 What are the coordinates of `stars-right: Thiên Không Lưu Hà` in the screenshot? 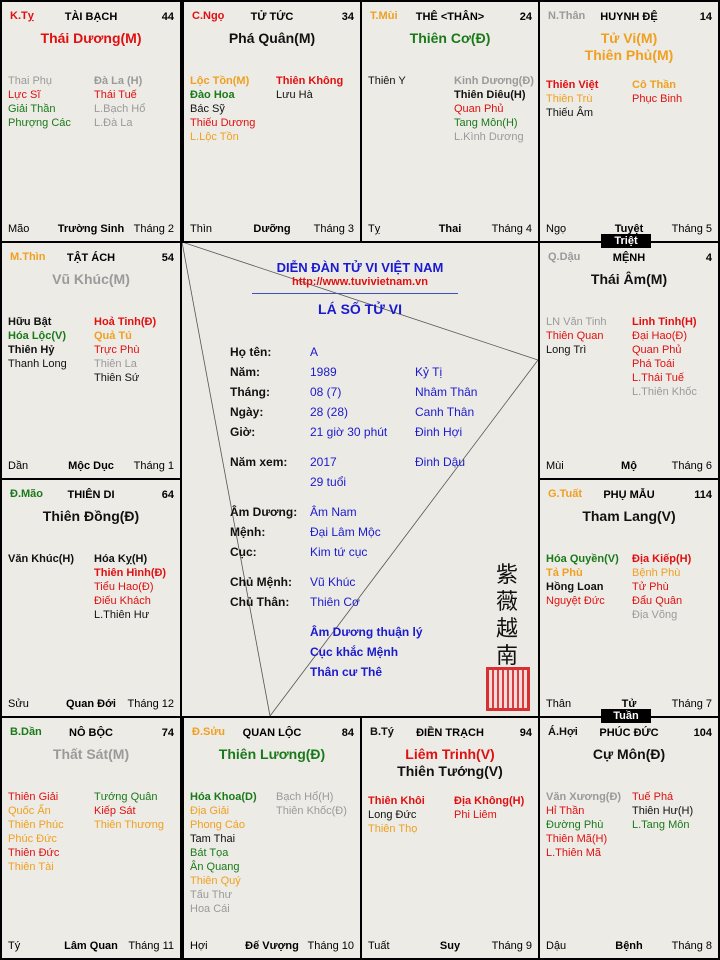 It's located at (309, 88).